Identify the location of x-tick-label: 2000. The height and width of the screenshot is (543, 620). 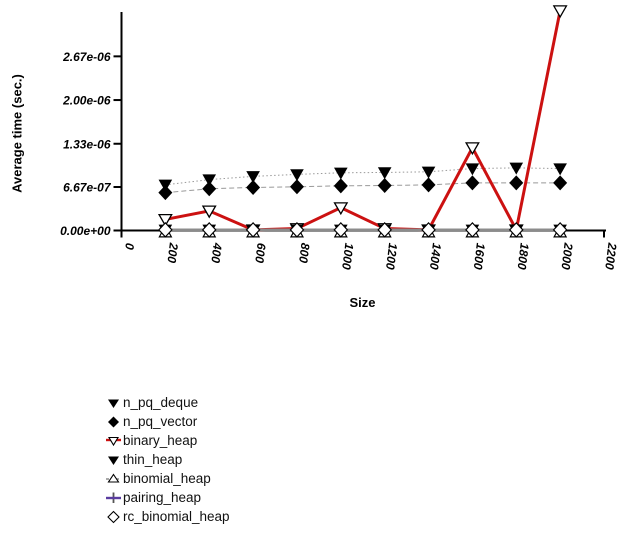
(566, 256).